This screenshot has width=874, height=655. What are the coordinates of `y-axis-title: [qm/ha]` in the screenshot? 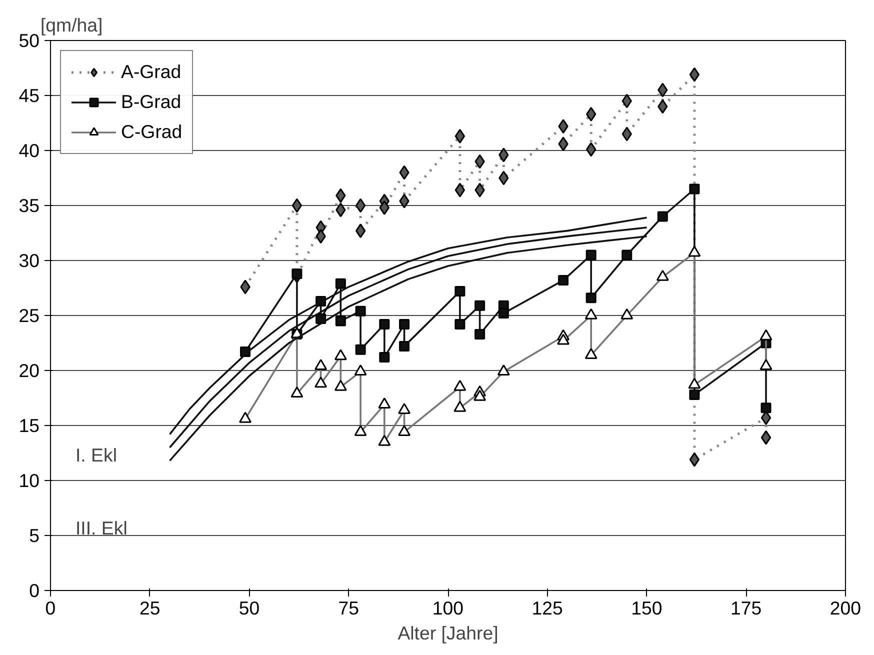 It's located at (71, 25).